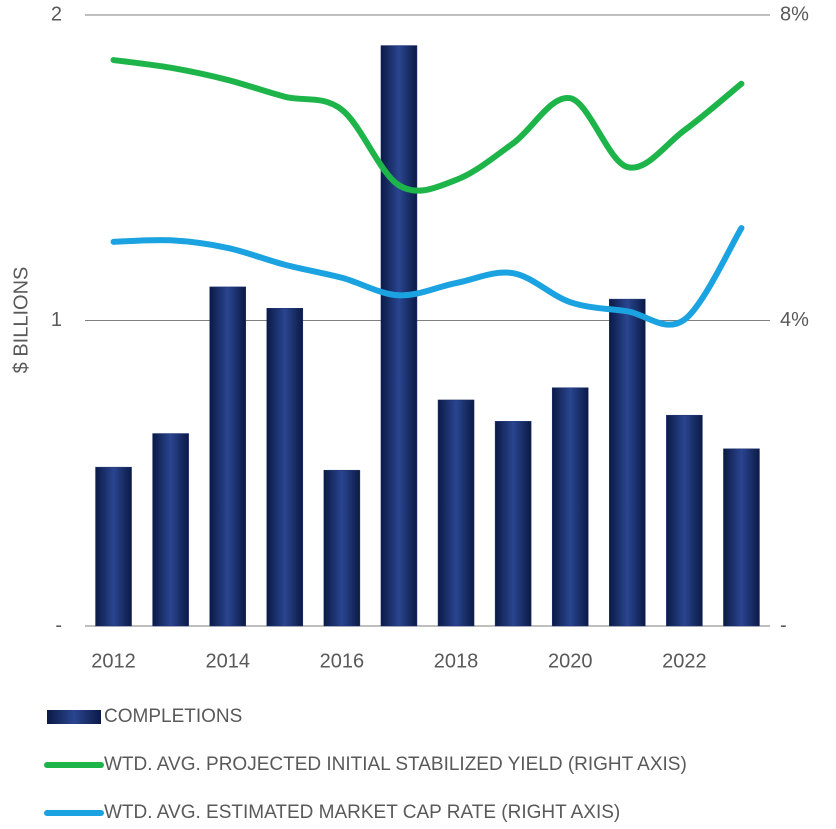  Describe the element at coordinates (173, 716) in the screenshot. I see `legend-label: COMPLETIONS` at that location.